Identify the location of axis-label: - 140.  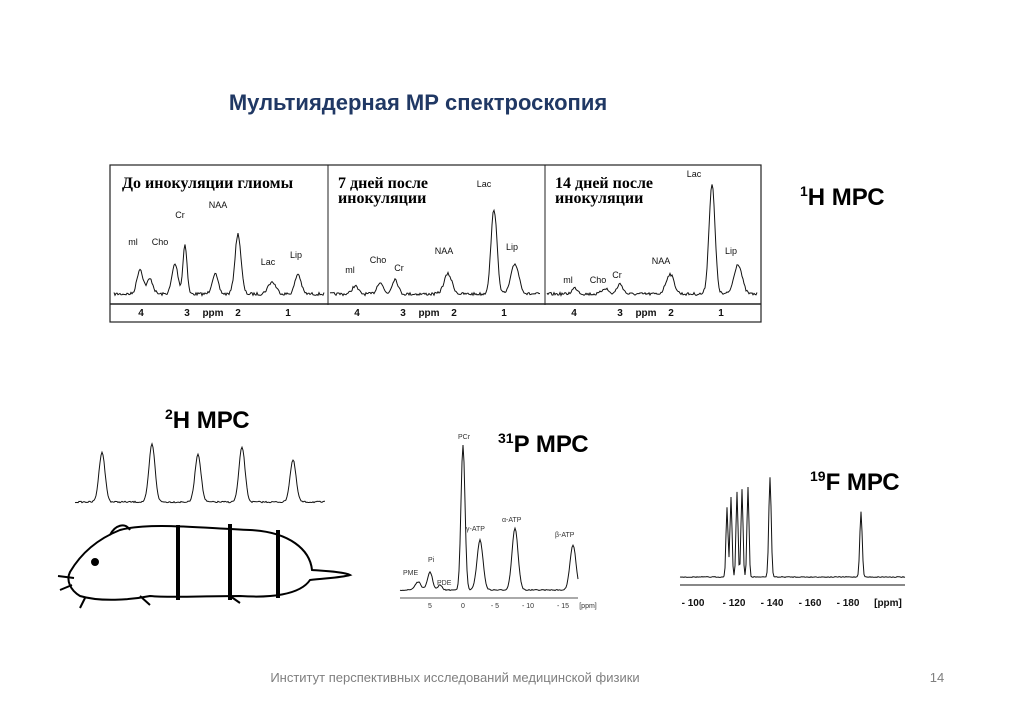
(772, 603).